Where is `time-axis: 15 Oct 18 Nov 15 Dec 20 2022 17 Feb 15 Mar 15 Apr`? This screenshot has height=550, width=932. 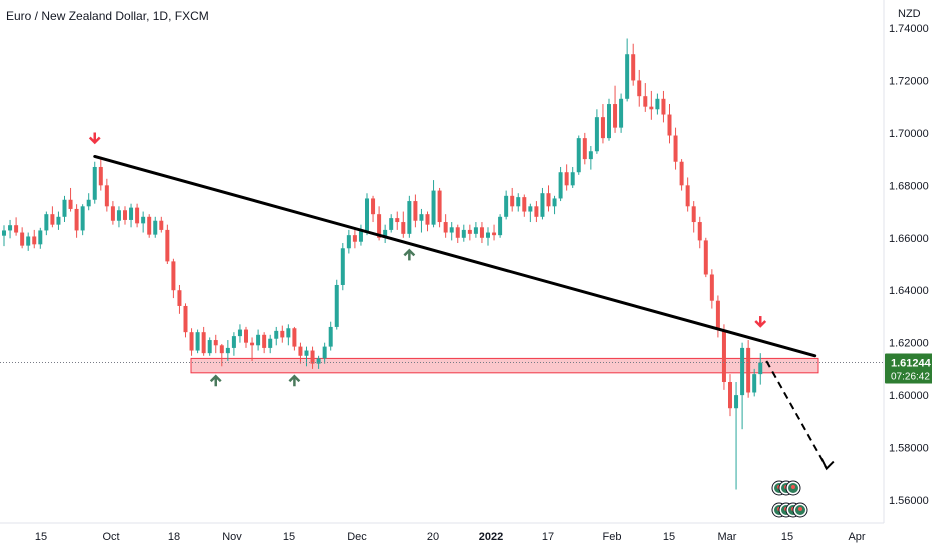 time-axis: 15 Oct 18 Nov 15 Dec 20 2022 17 Feb 15 Mar 15 Apr is located at coordinates (442, 532).